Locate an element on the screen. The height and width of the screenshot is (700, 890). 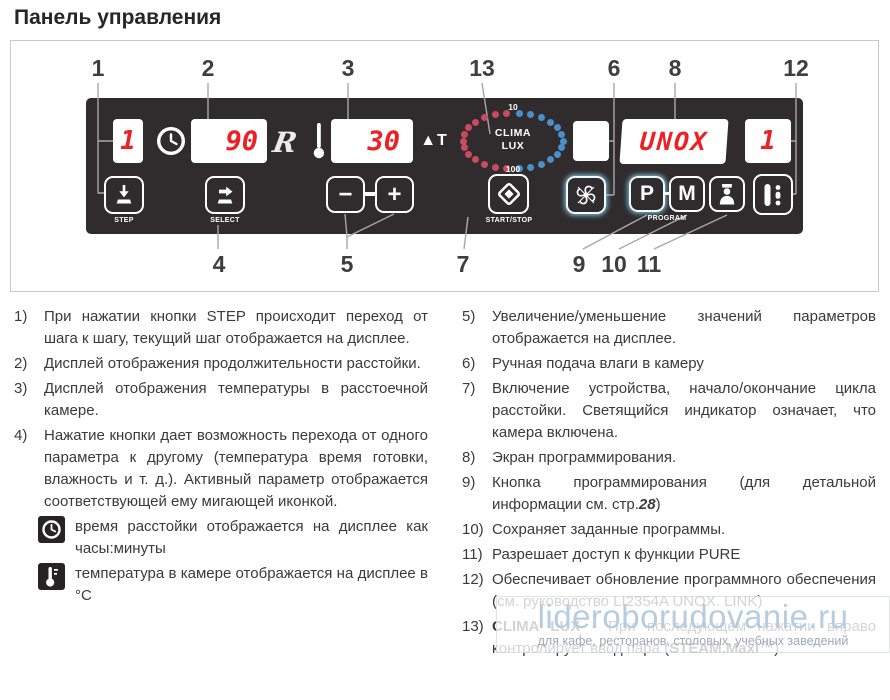
time-display: 90 is located at coordinates (229, 141).